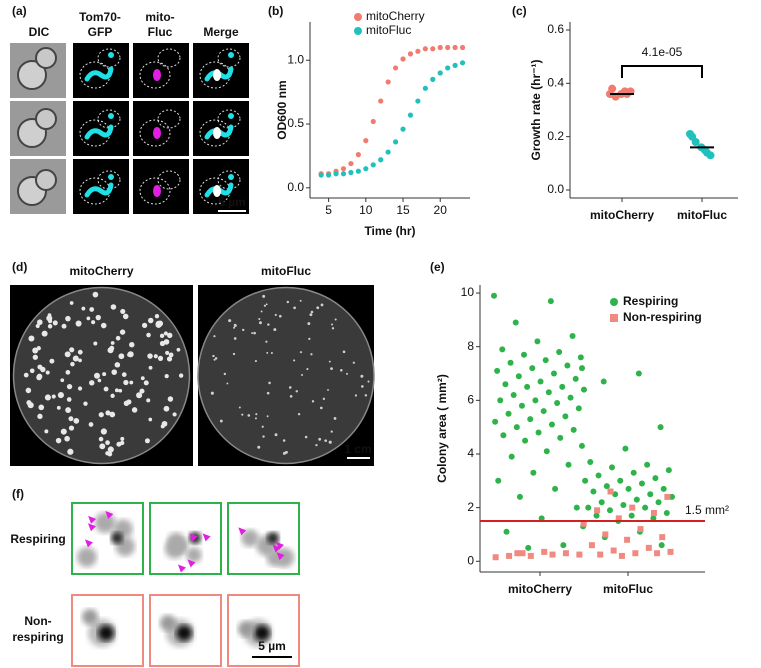 This screenshot has height=668, width=761. Describe the element at coordinates (389, 231) in the screenshot. I see `x-axis-label: Time (hr)` at that location.